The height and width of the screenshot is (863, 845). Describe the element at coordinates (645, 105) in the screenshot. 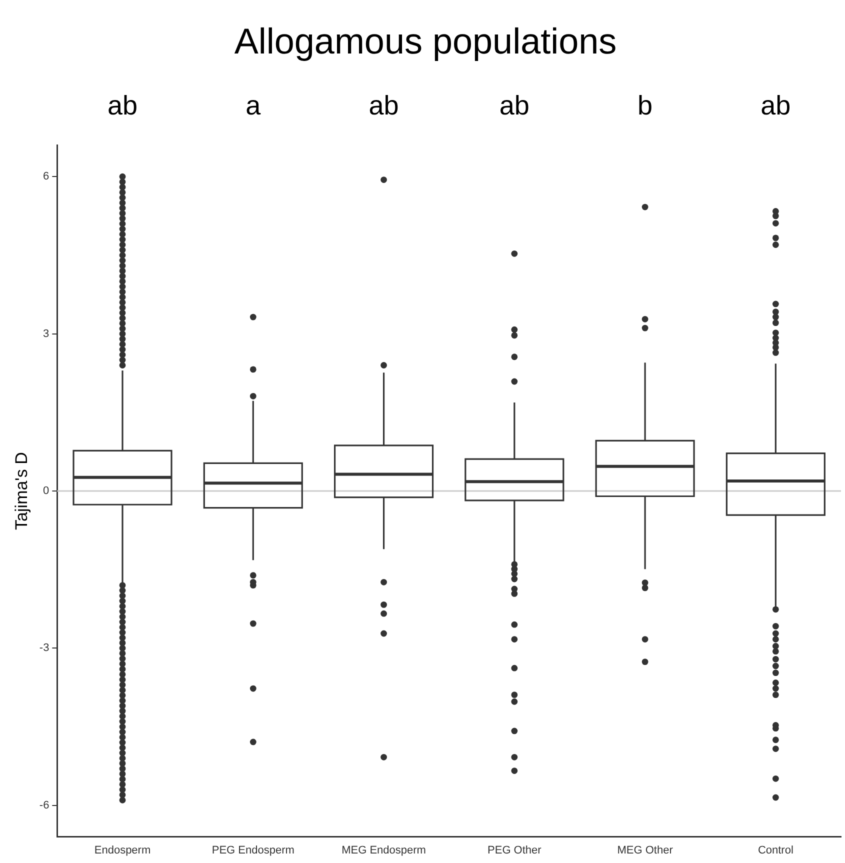

I see `text: b` at that location.